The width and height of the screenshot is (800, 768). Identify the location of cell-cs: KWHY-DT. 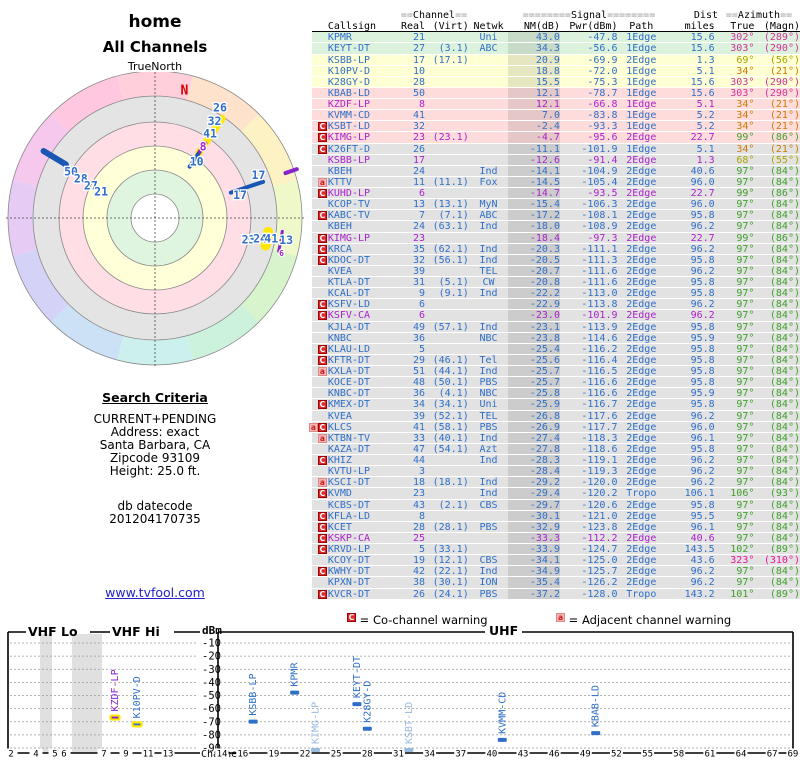
(349, 572).